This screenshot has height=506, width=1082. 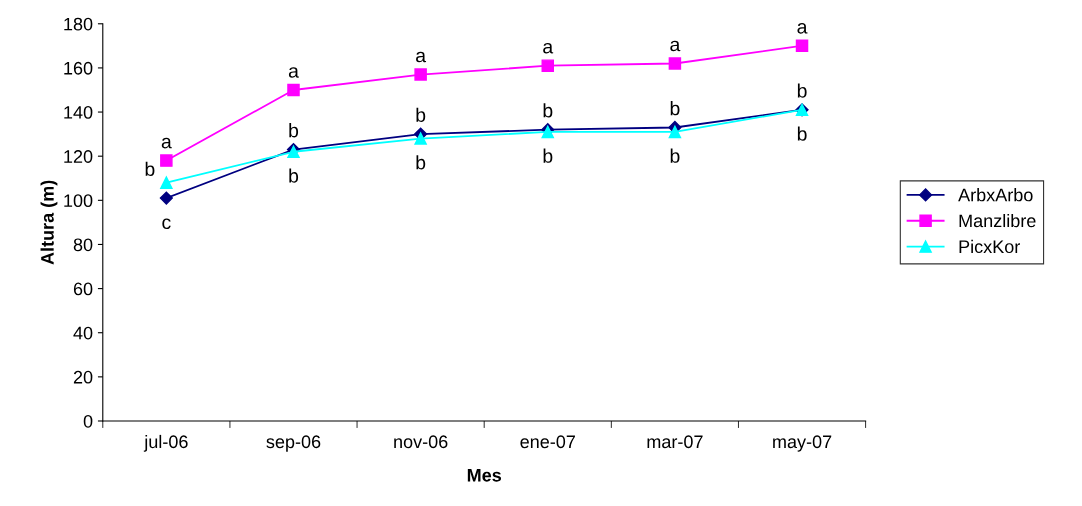 I want to click on x-tick-label: ene-07, so click(x=547, y=442).